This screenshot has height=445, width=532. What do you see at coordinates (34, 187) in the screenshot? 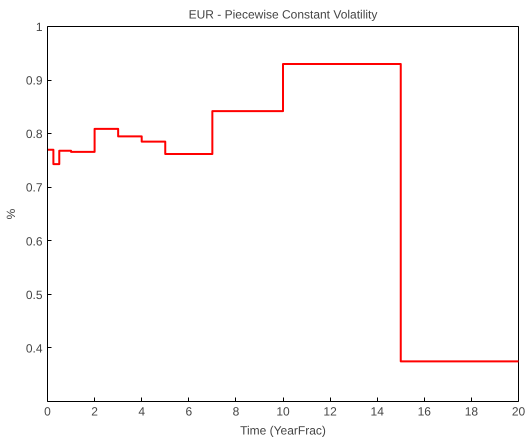
I see `y-tick-label: 0.7` at bounding box center [34, 187].